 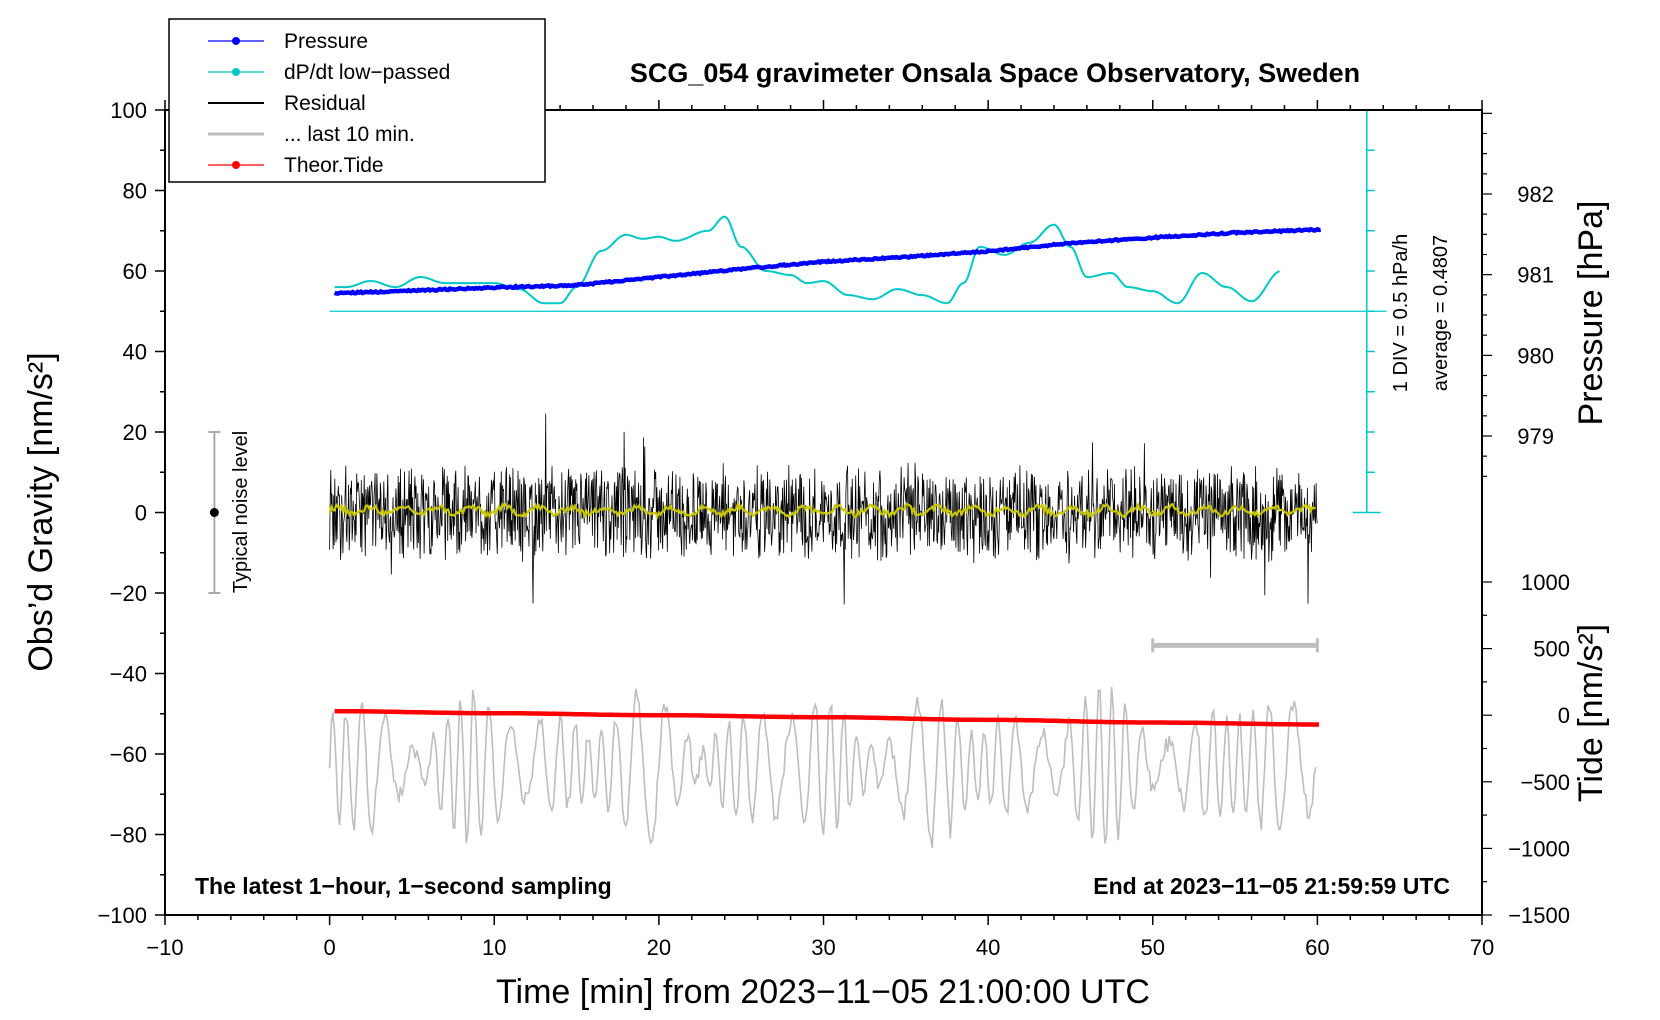 What do you see at coordinates (1482, 947) in the screenshot?
I see `x-tick-label: 70` at bounding box center [1482, 947].